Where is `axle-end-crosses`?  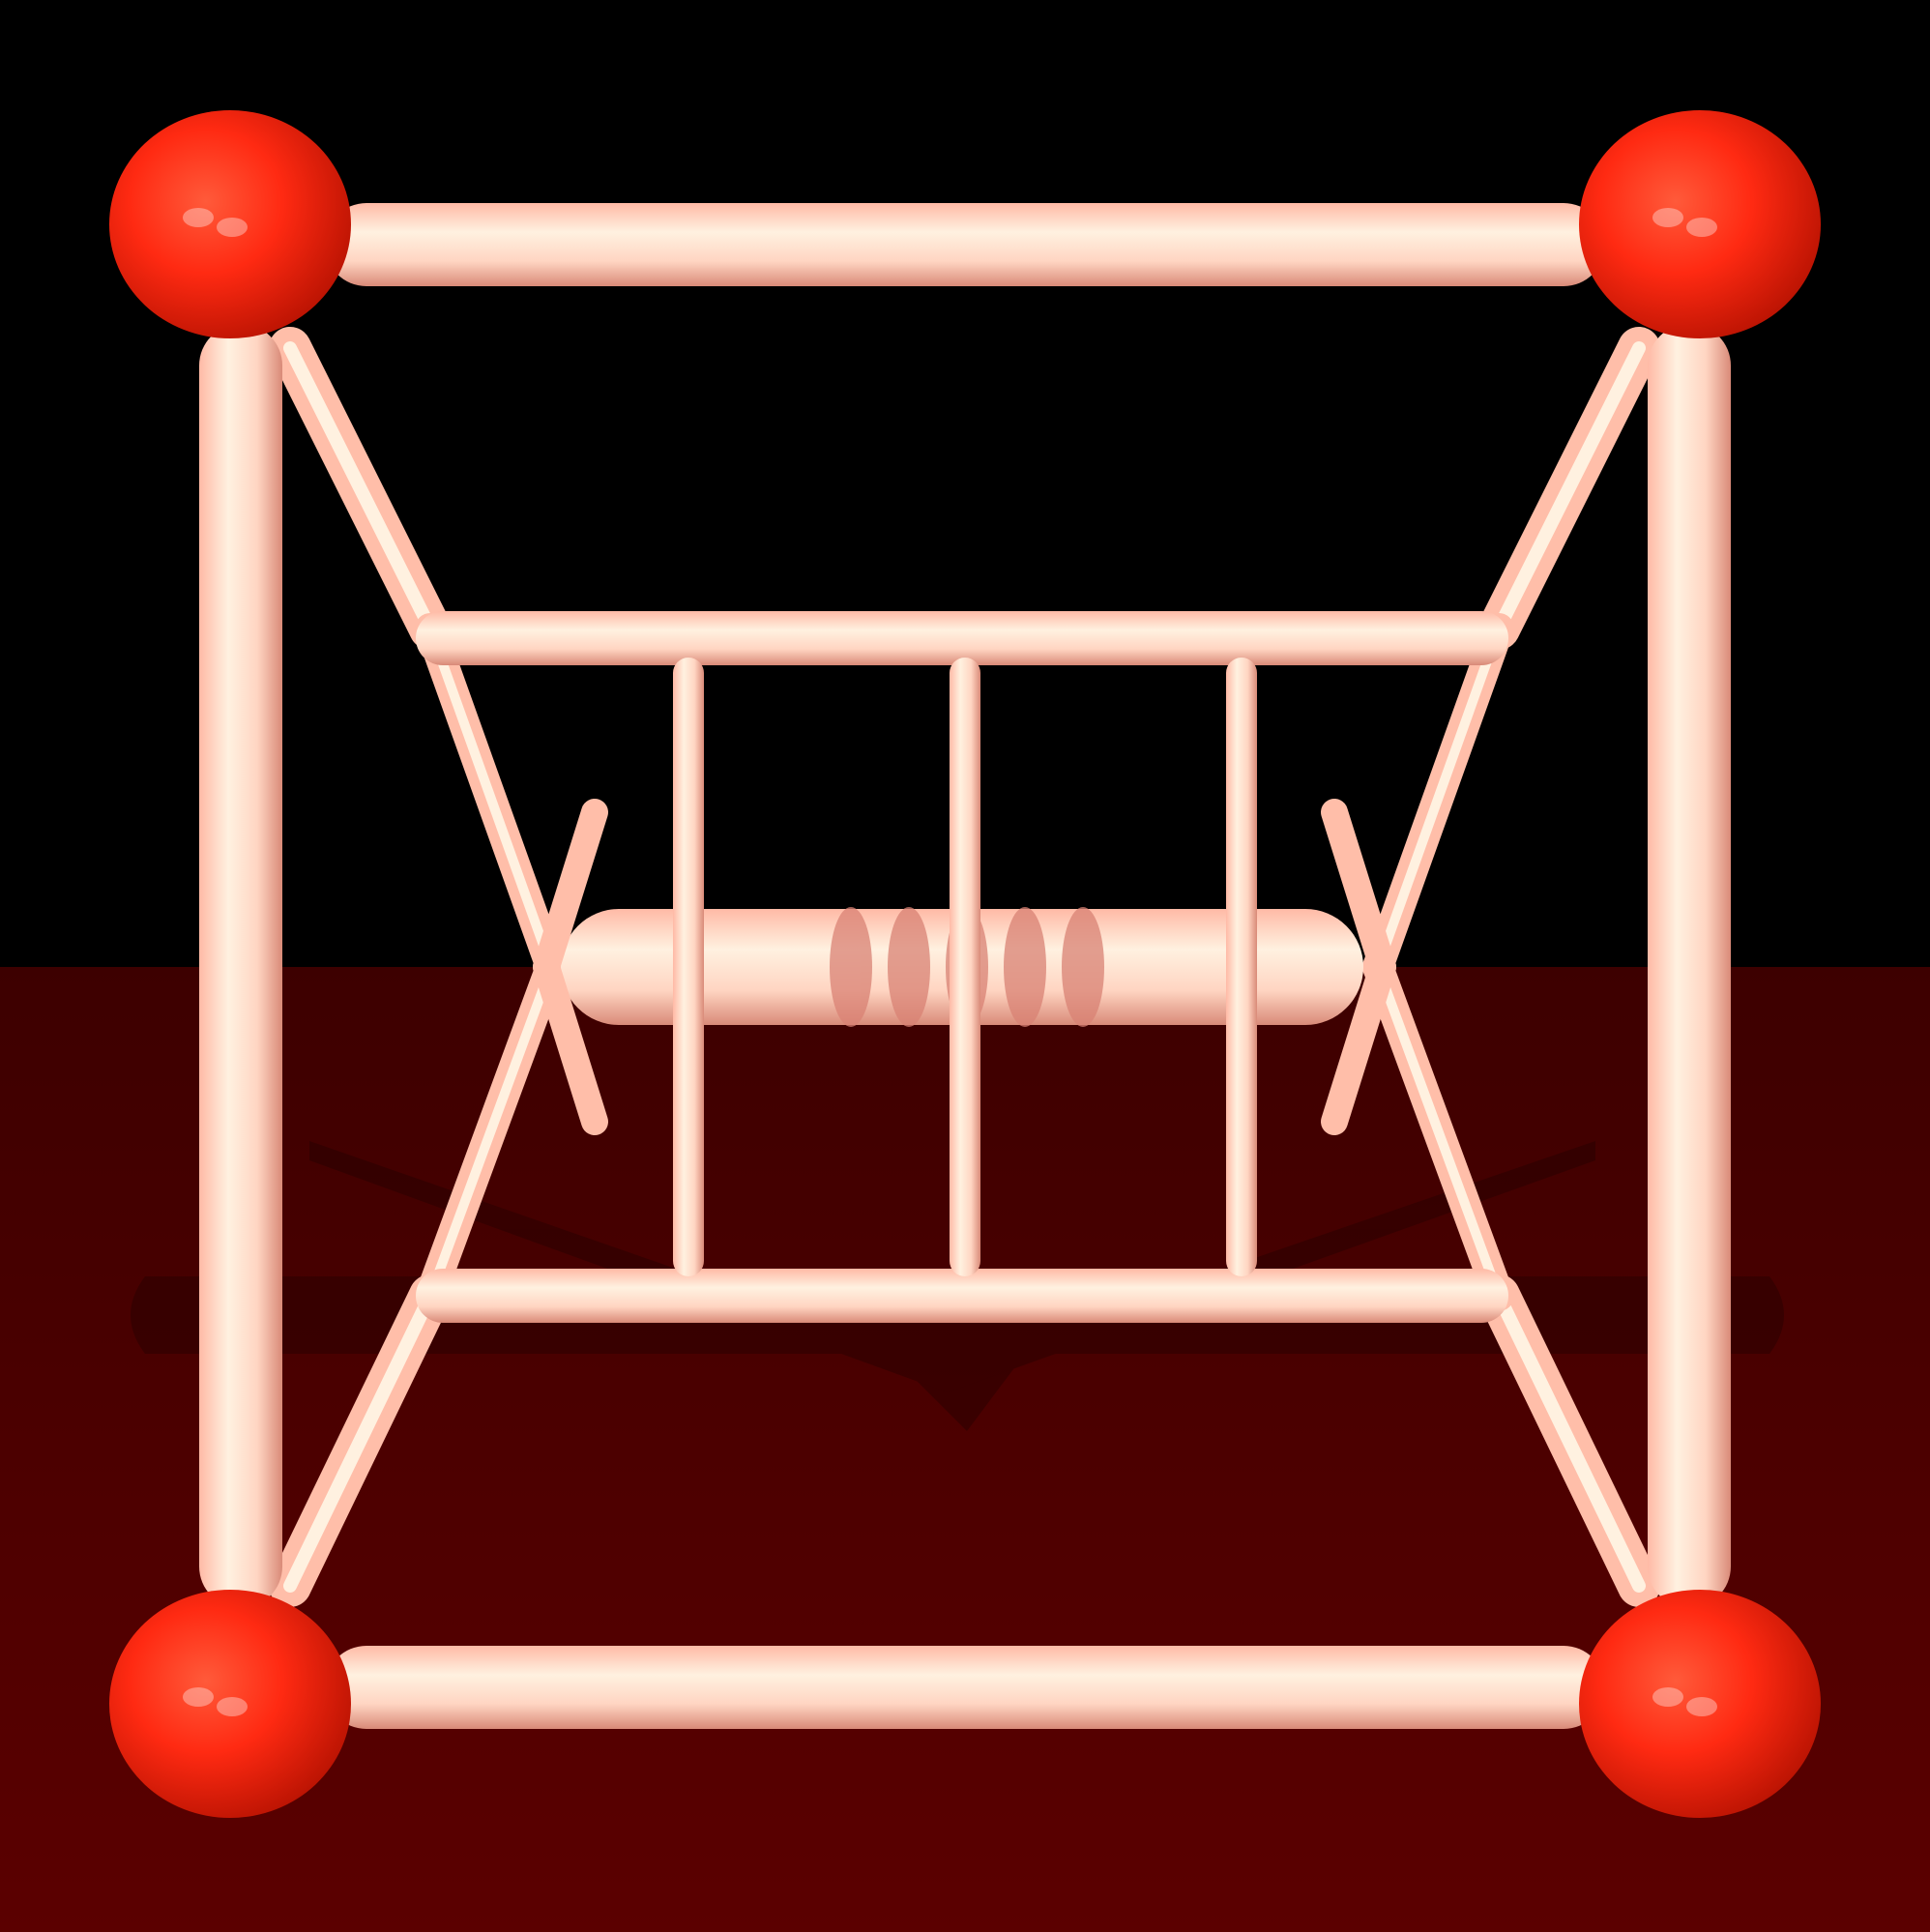
axle-end-crosses is located at coordinates (964, 967).